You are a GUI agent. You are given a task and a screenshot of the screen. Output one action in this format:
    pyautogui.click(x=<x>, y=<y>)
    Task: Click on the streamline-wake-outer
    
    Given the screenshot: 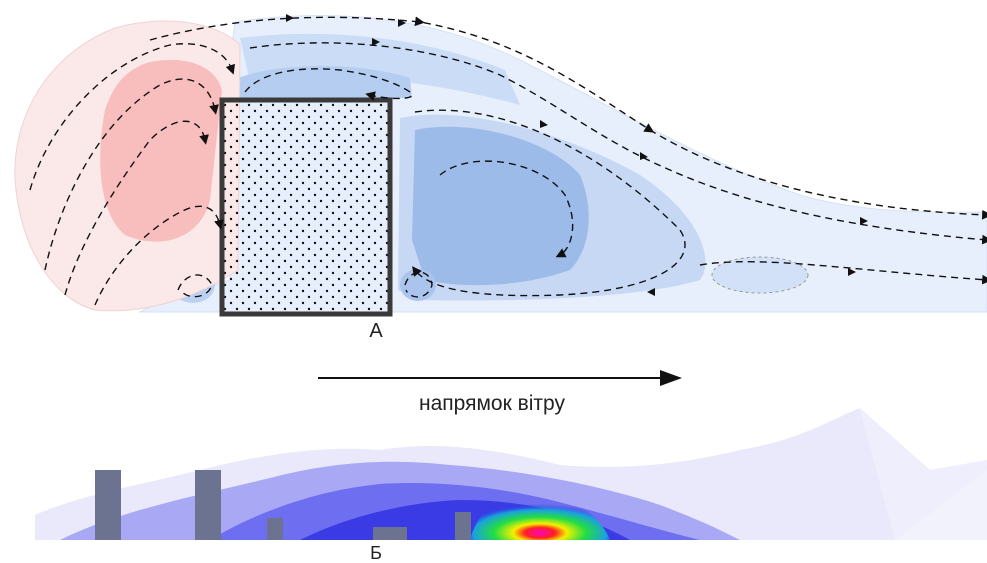 What is the action you would take?
    pyautogui.click(x=549, y=203)
    